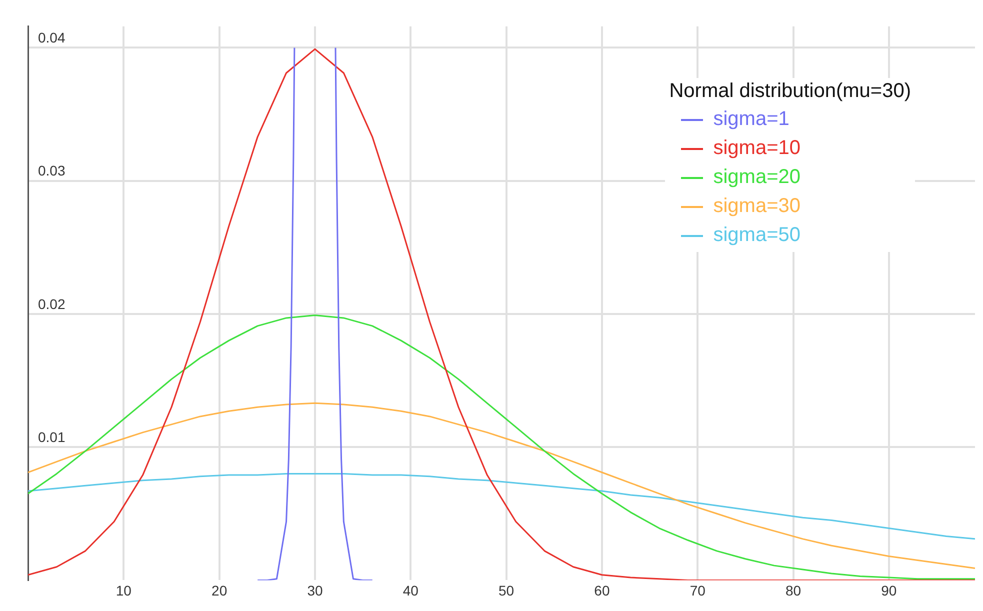 This screenshot has width=983, height=611. What do you see at coordinates (602, 590) in the screenshot?
I see `x-tick-label: 60` at bounding box center [602, 590].